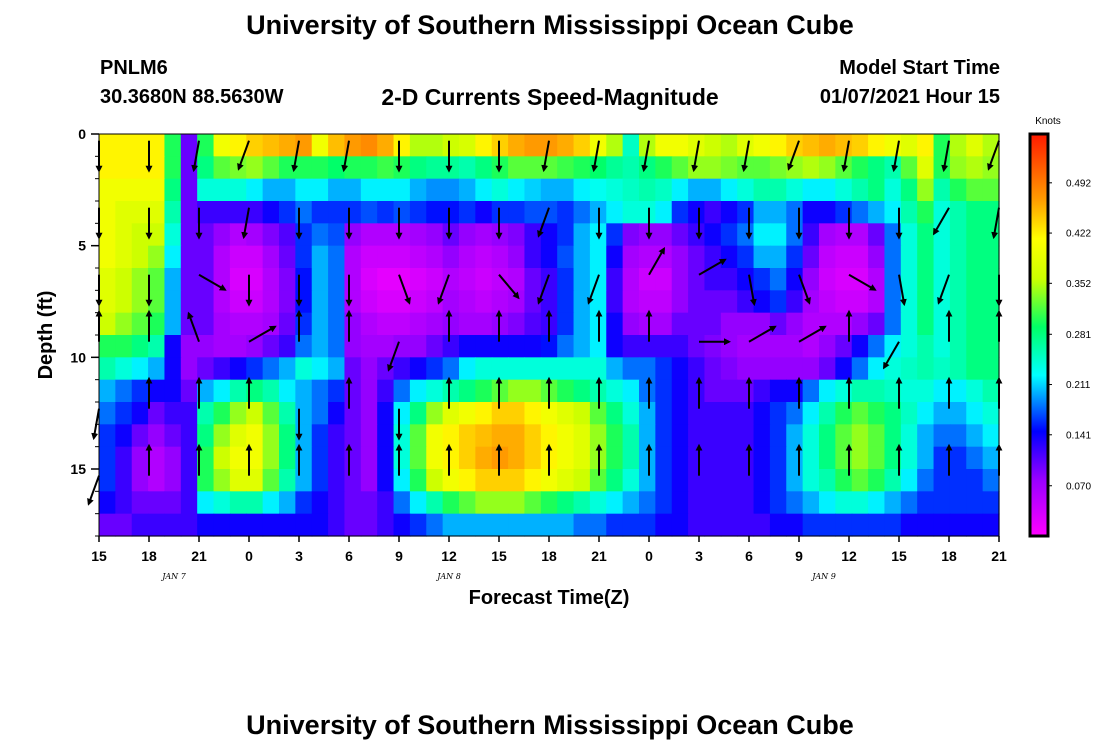 The image size is (1100, 750). I want to click on model-start-label: Model Start Time, so click(919, 68).